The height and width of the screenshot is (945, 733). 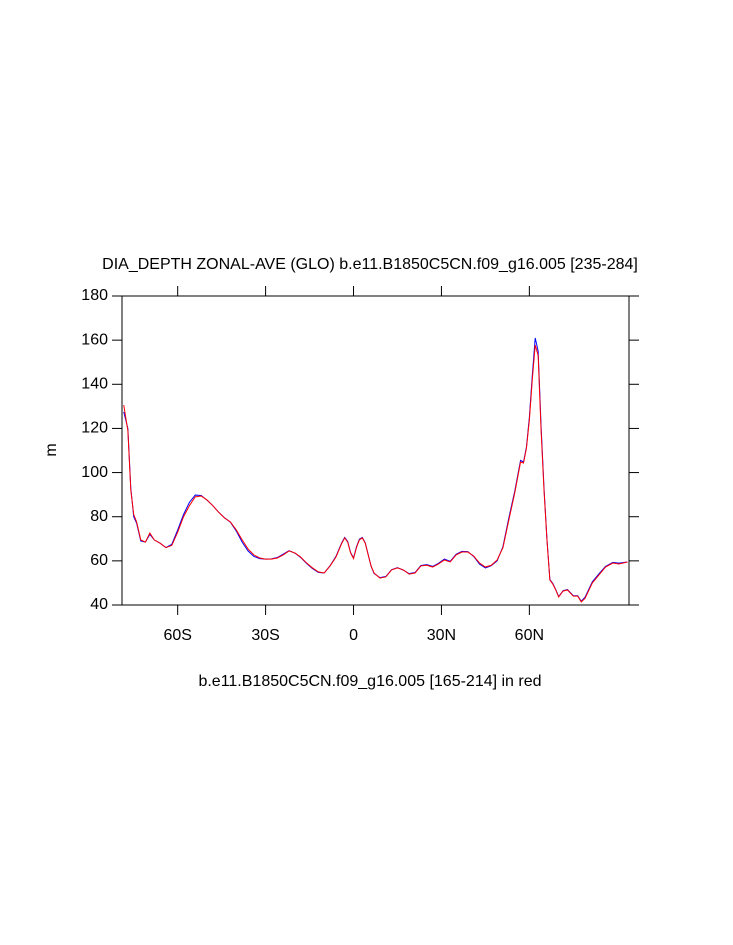 I want to click on y-tick-label: 60, so click(x=99, y=560).